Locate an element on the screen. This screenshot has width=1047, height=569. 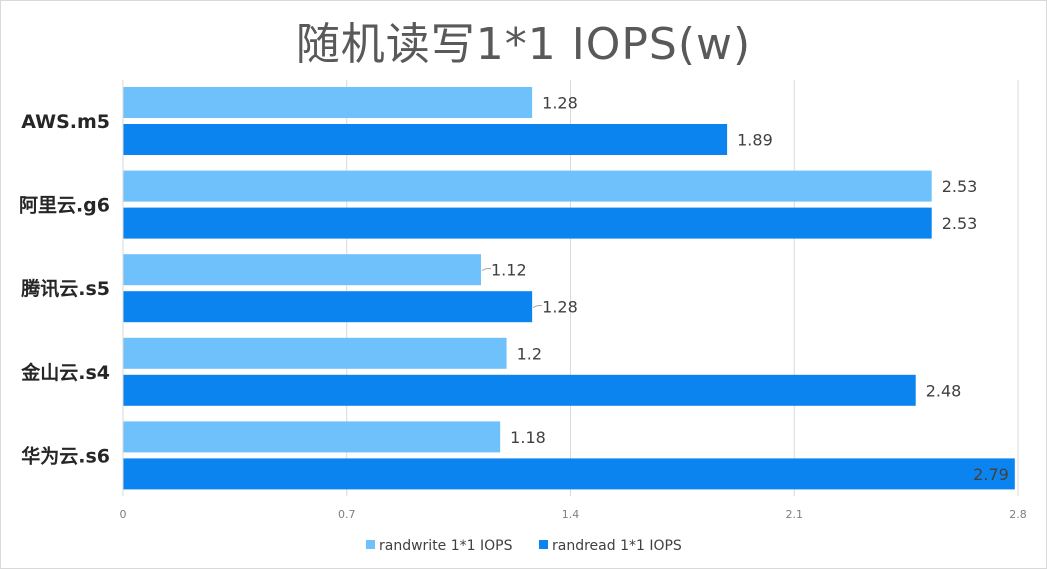
data-label: 1.12 is located at coordinates (509, 270).